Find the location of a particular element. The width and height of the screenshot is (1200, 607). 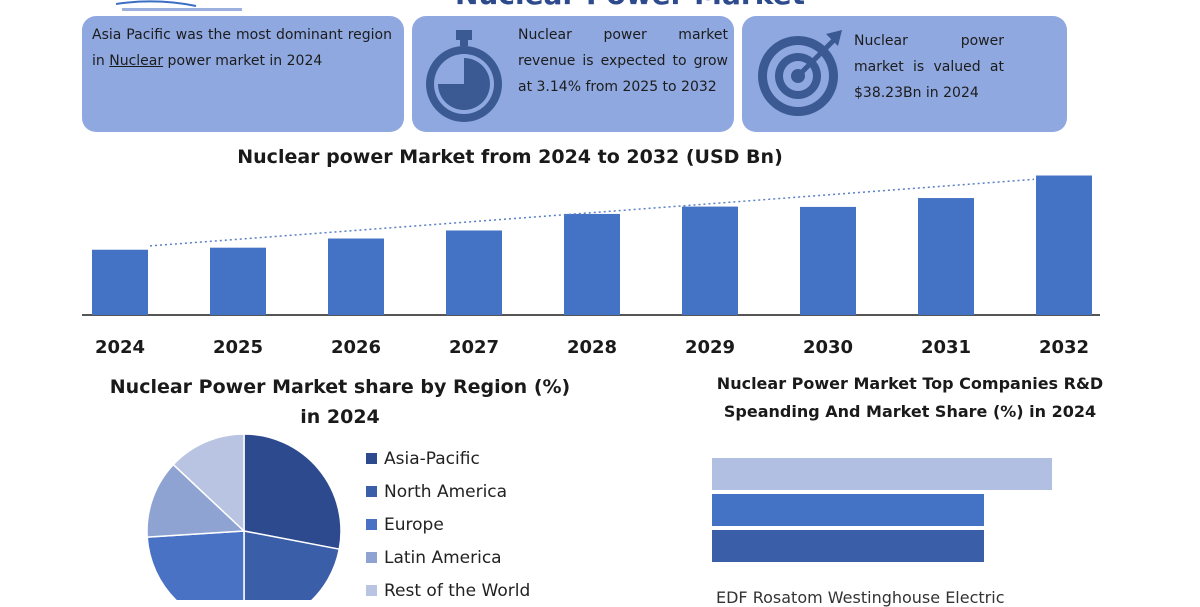

x-tick-label-2032: 2032 is located at coordinates (1064, 347).